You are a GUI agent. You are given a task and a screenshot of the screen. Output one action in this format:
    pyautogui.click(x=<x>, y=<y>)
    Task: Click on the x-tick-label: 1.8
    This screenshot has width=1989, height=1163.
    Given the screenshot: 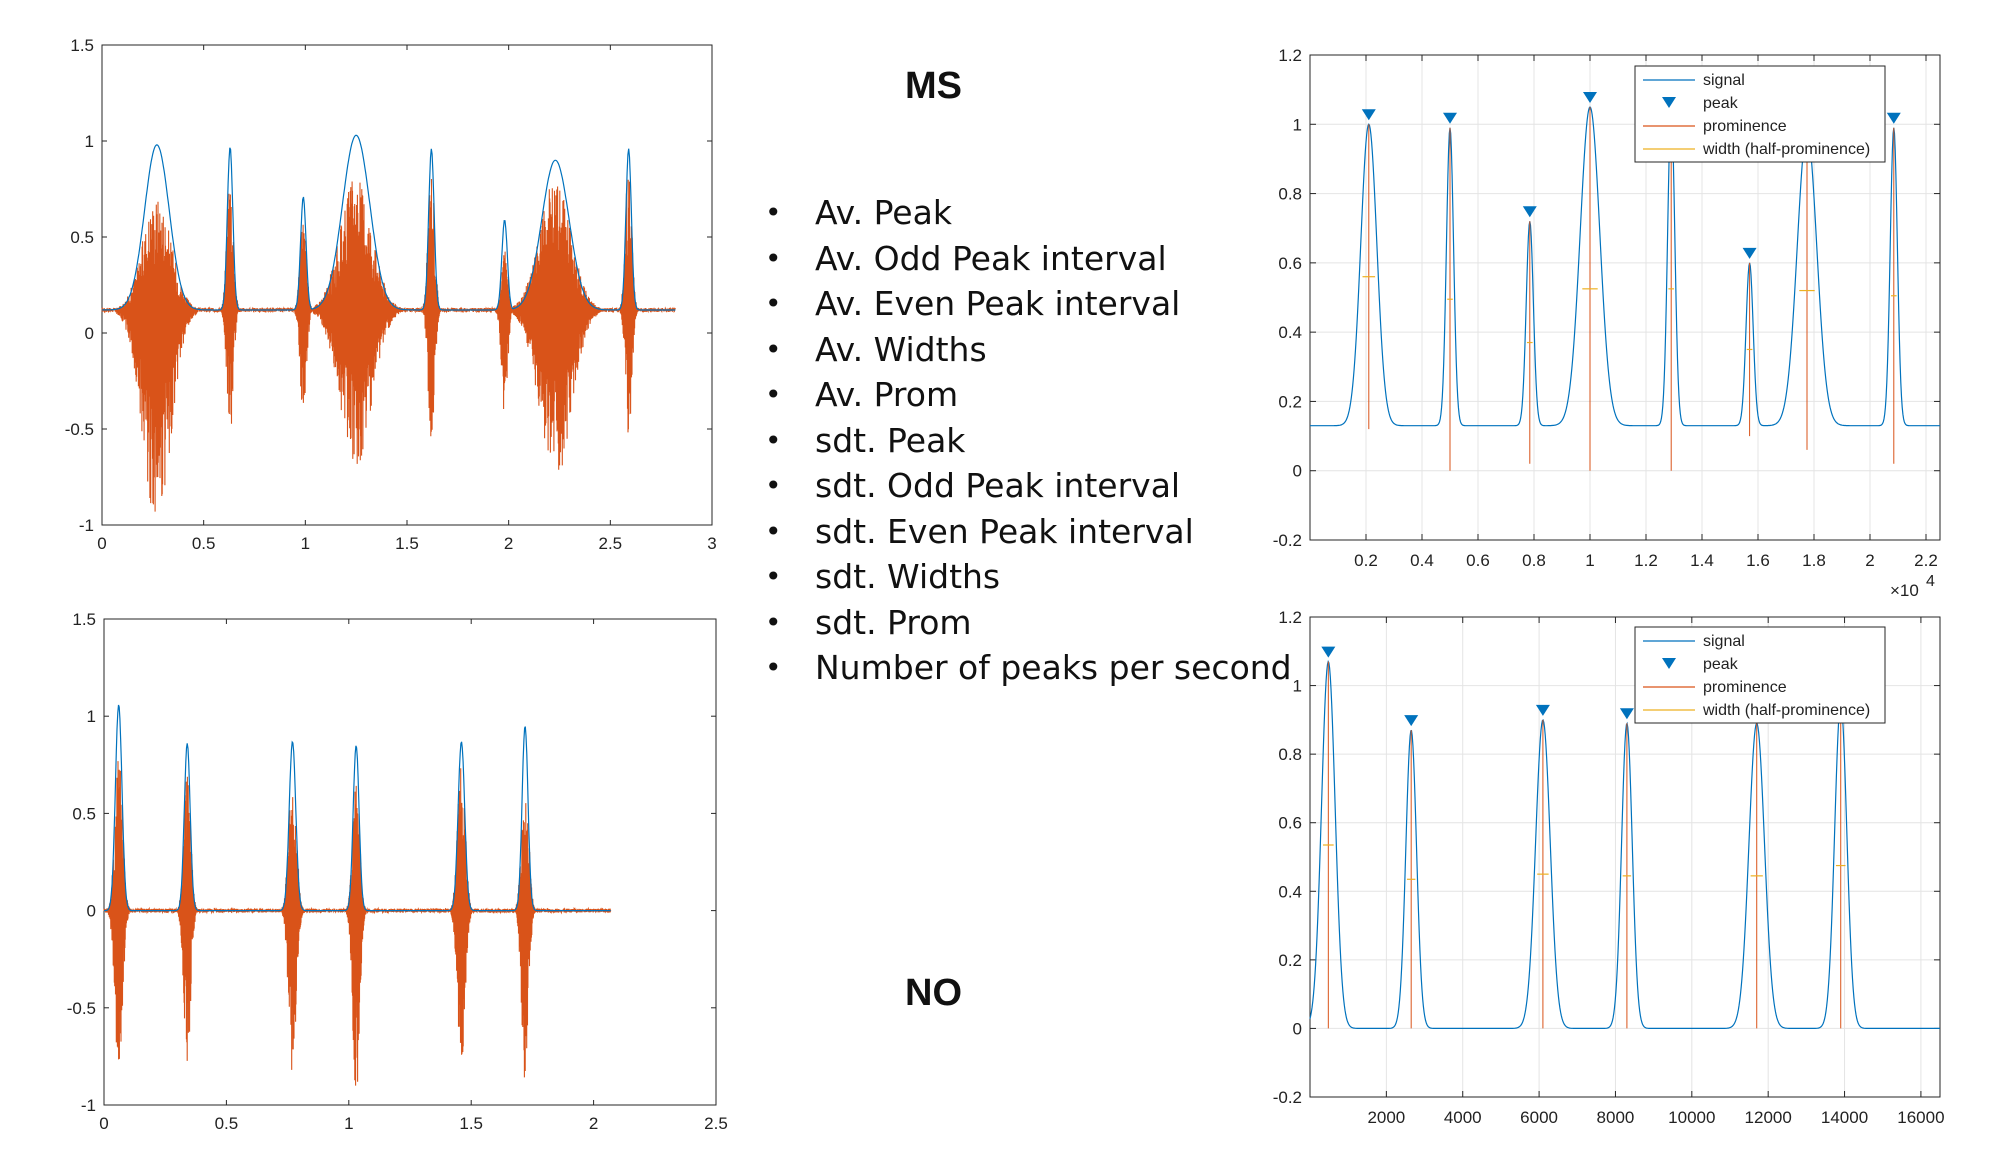 What is the action you would take?
    pyautogui.click(x=1814, y=560)
    